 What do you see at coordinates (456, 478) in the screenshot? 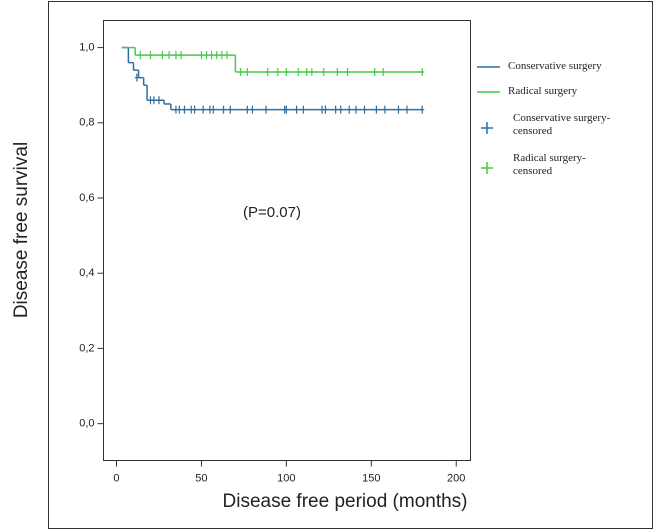
I see `x-tick-label: 200` at bounding box center [456, 478].